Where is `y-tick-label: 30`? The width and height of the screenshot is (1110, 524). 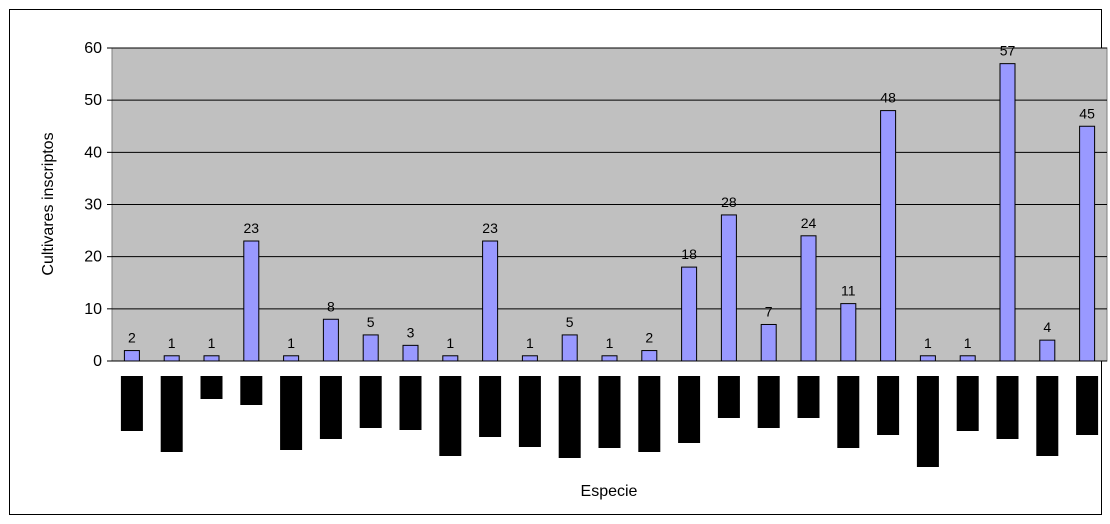 y-tick-label: 30 is located at coordinates (93, 205).